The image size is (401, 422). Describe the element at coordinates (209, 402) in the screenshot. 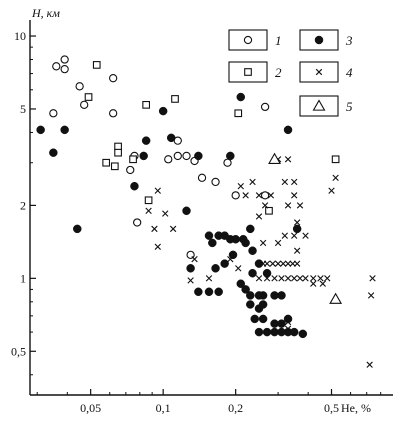

I see `x-ticks: 0,05 0,1 0,2 0,5` at that location.